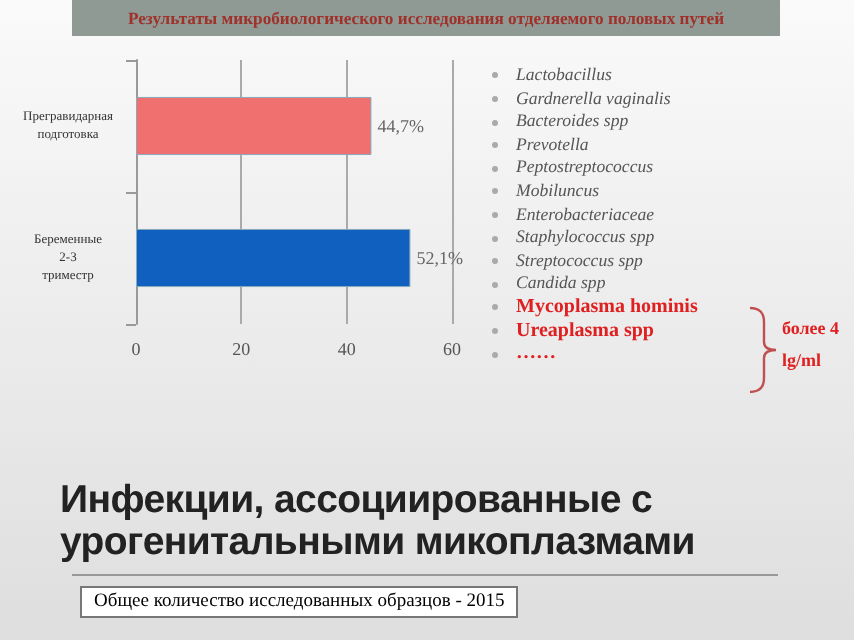 This screenshot has height=640, width=854. I want to click on x-tick-label: 0, so click(136, 349).